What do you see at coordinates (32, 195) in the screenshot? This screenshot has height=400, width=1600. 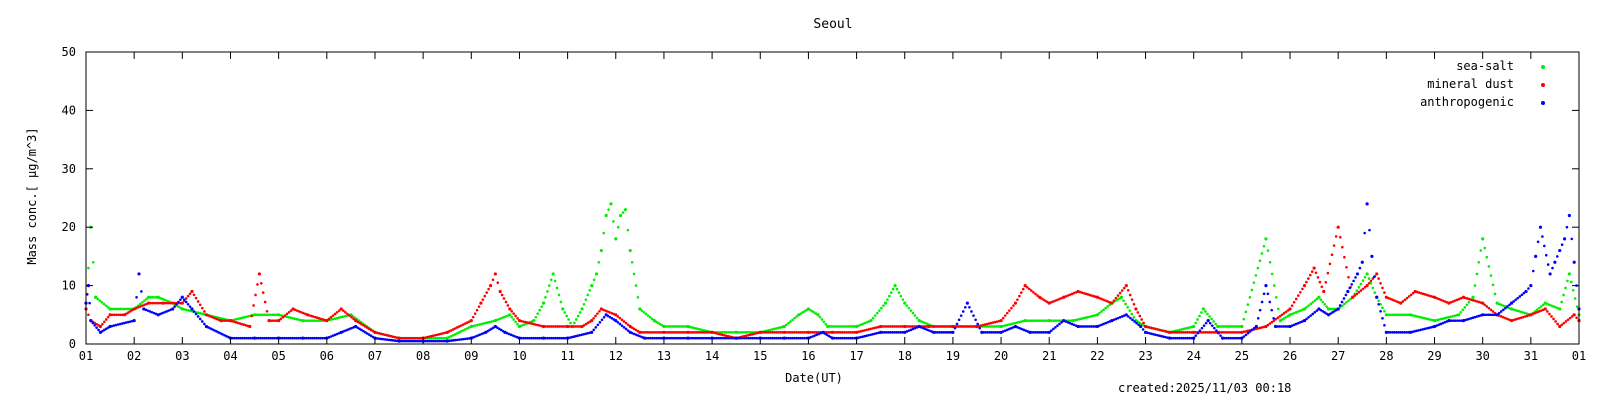 I see `y-axis-label: Mass conc.[ μg/m^3]` at bounding box center [32, 195].